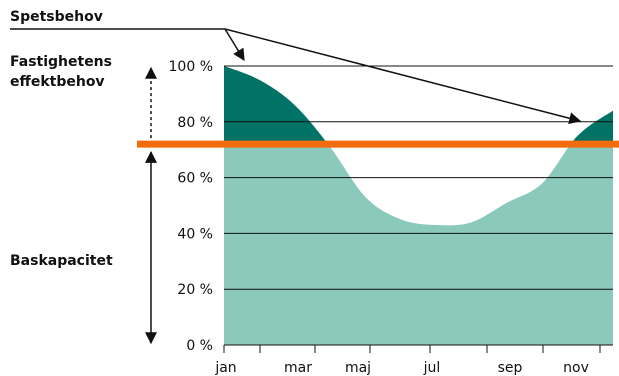 The height and width of the screenshot is (376, 619). Describe the element at coordinates (298, 368) in the screenshot. I see `x-tick-label: mar` at that location.